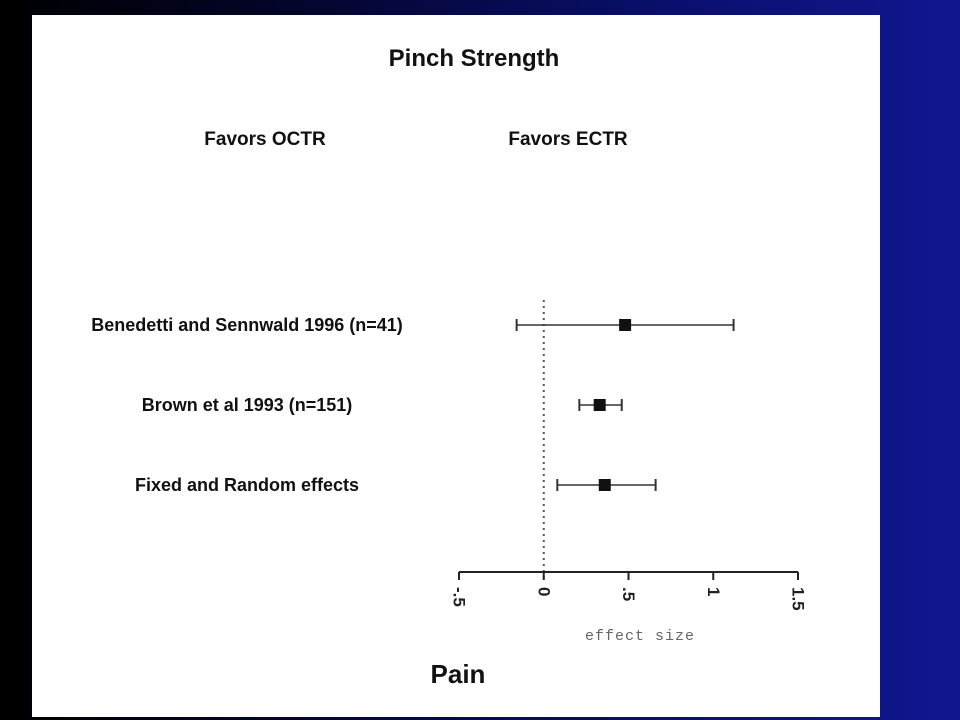  I want to click on x-tick-label: 1, so click(713, 591).